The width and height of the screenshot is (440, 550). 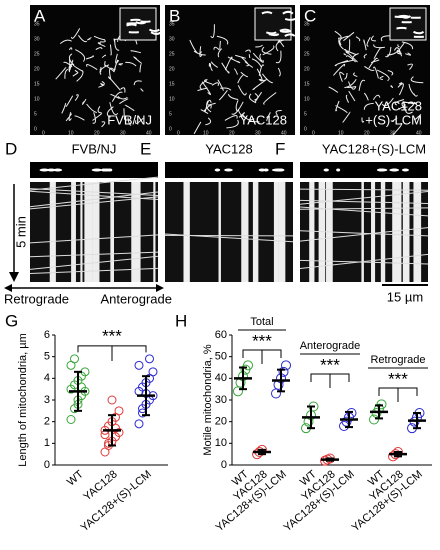 I want to click on group-label: Total, so click(x=261, y=322).